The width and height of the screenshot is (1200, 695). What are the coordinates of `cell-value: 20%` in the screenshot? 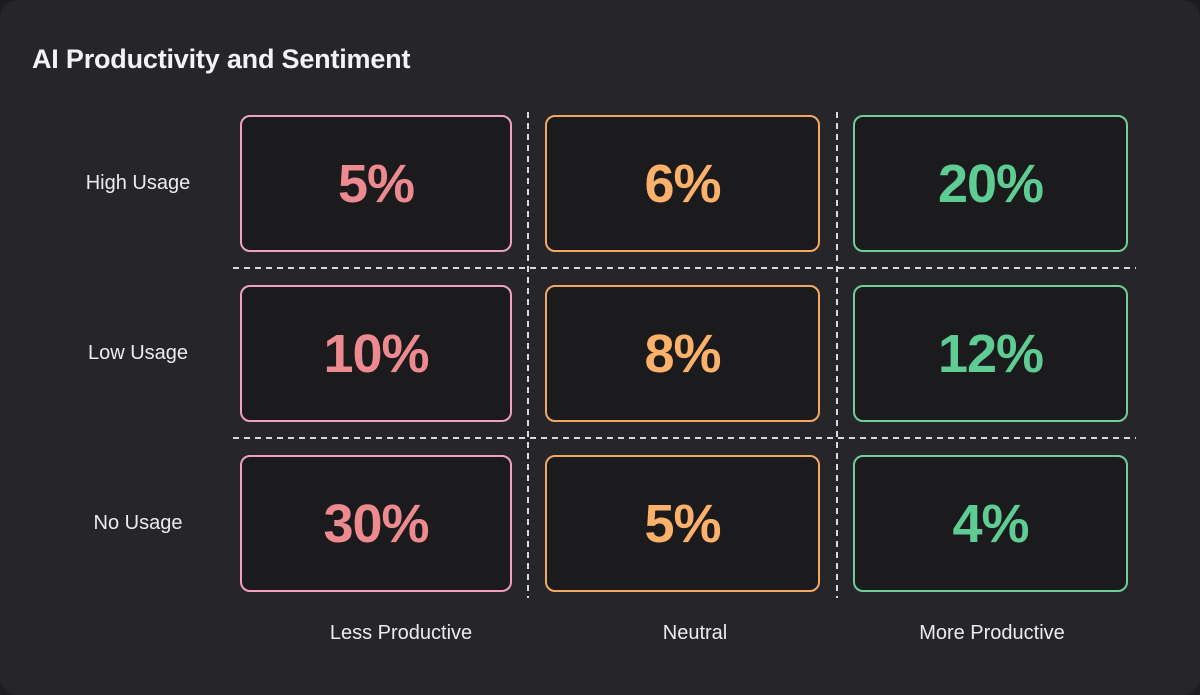 It's located at (990, 183).